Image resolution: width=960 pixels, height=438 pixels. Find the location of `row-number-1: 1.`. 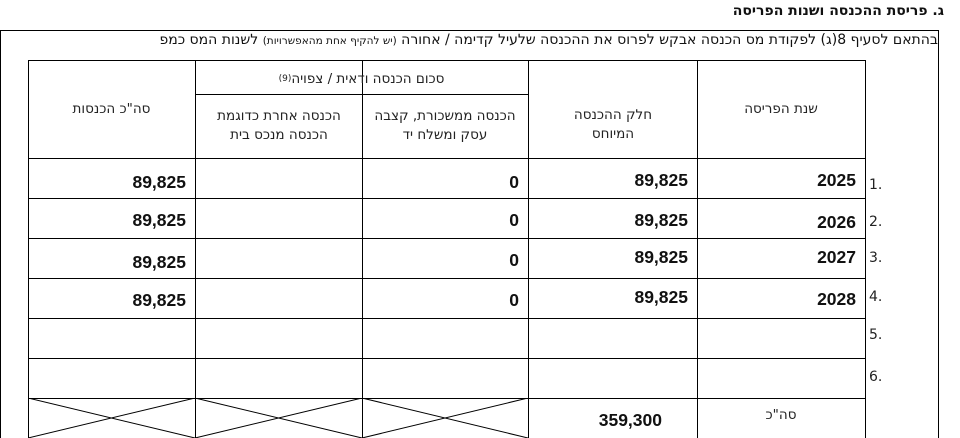

row-number-1: 1. is located at coordinates (876, 185).